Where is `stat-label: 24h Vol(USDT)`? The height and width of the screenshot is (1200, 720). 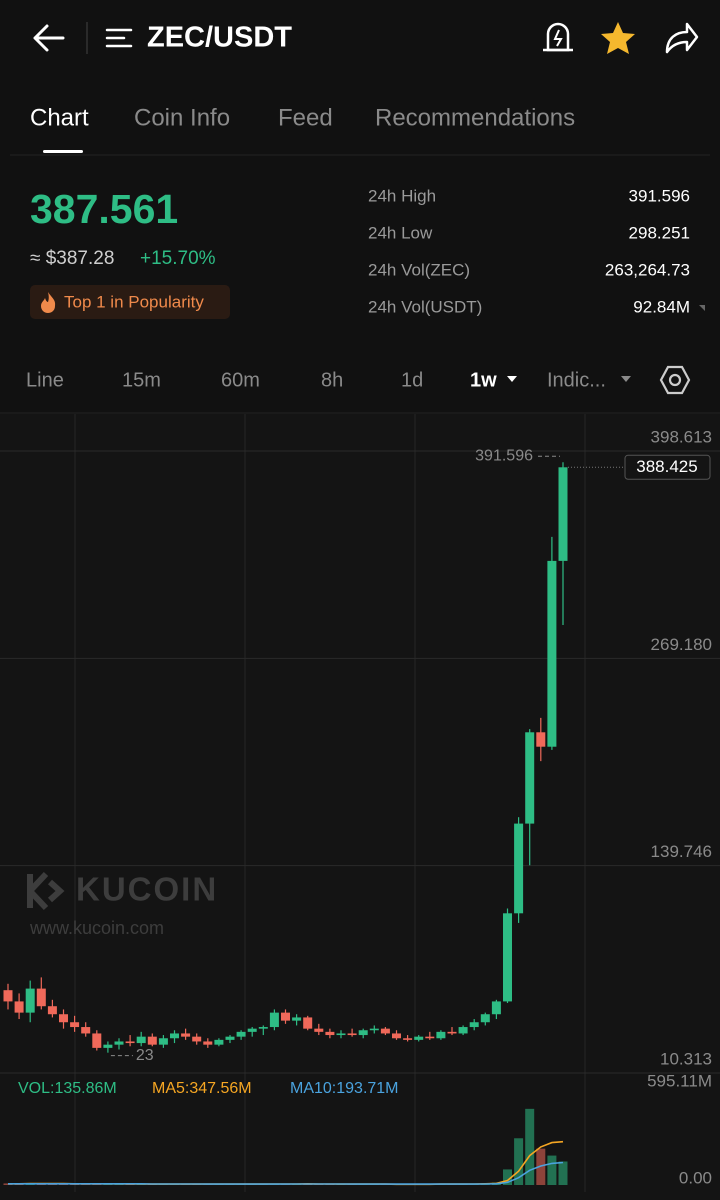 stat-label: 24h Vol(USDT) is located at coordinates (425, 306).